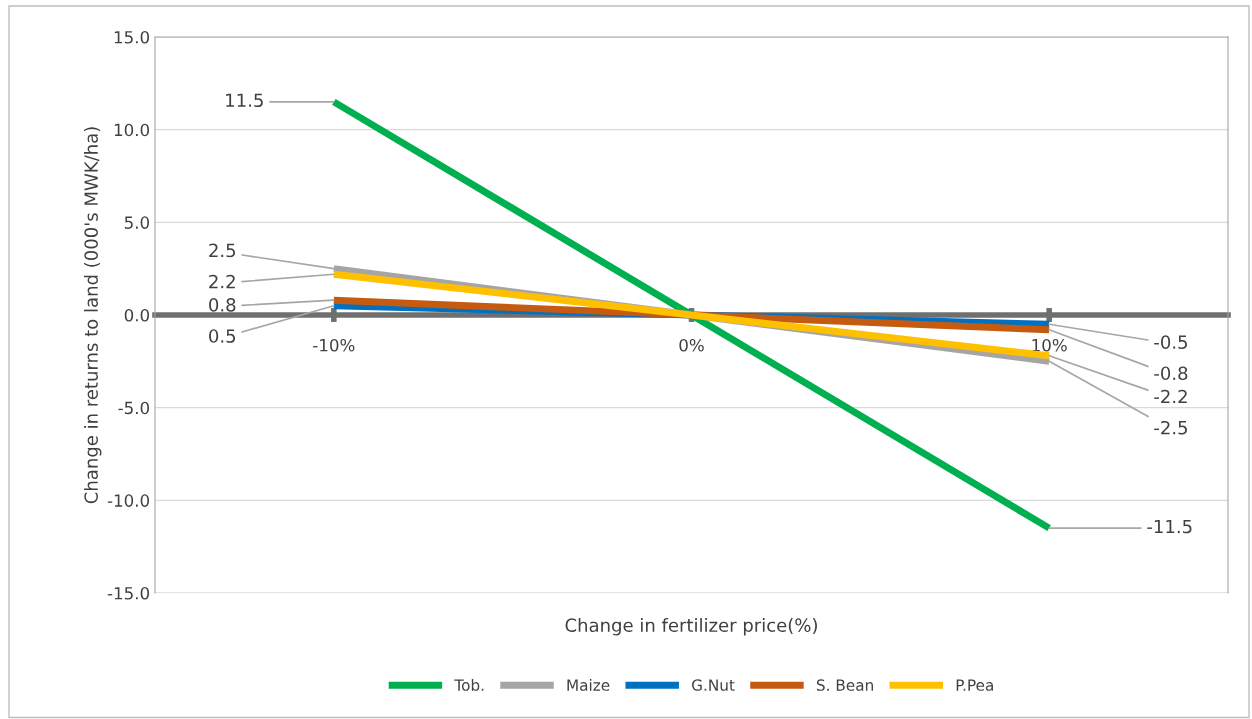 The image size is (1252, 719). I want to click on x-tick-label: 10%, so click(1049, 345).